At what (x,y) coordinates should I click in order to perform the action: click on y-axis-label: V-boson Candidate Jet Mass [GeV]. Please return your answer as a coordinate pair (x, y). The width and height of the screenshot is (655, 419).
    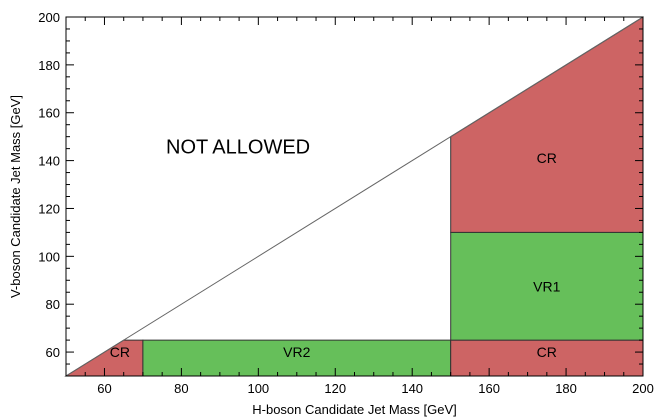
    Looking at the image, I should click on (15, 196).